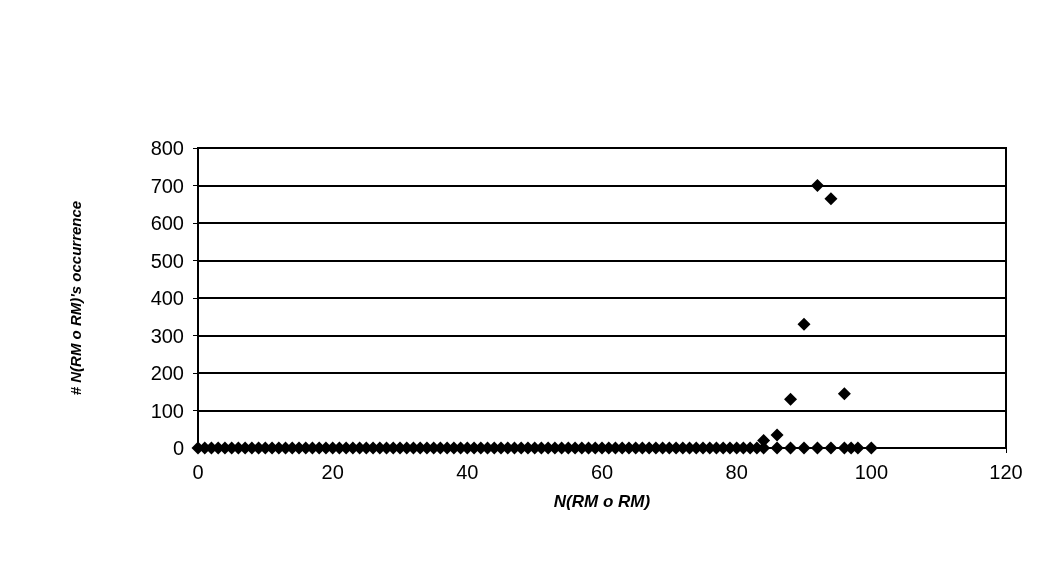  I want to click on x-axis-title: N(RM o RM), so click(602, 501).